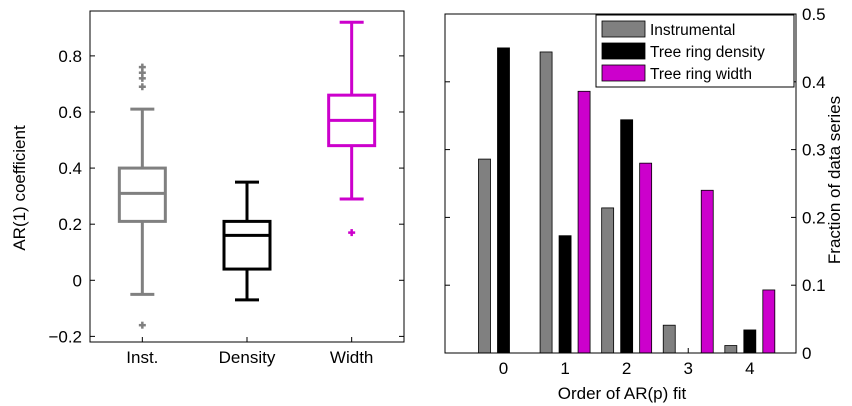 This screenshot has width=852, height=406. I want to click on box-density, so click(247, 241).